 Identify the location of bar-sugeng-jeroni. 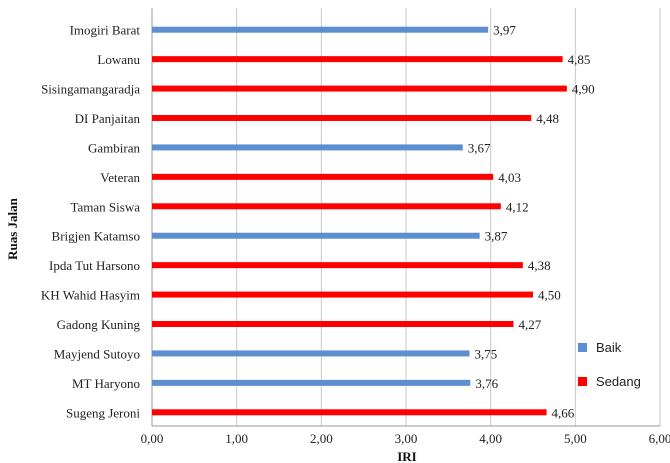
(349, 412).